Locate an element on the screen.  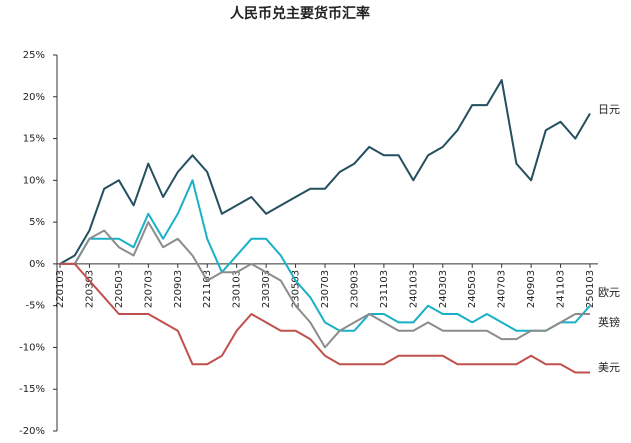
y-tick-label: 10% is located at coordinates (34, 180).